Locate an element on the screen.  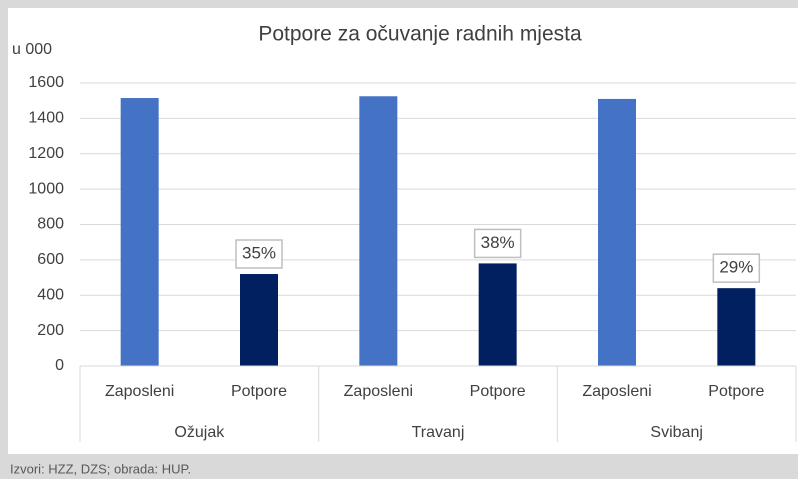
y-tick-label: 200 is located at coordinates (50, 330).